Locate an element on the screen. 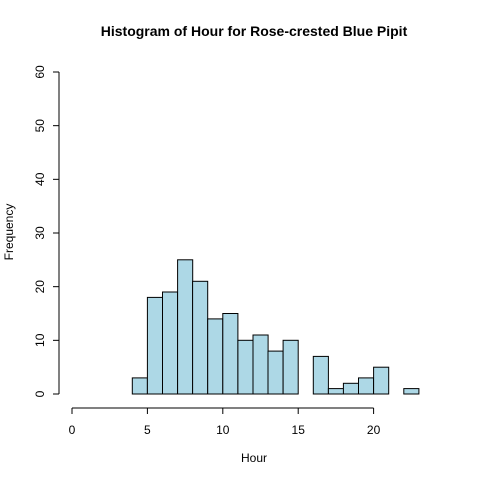 The image size is (480, 480). y-tick-label: 0 is located at coordinates (40, 393).